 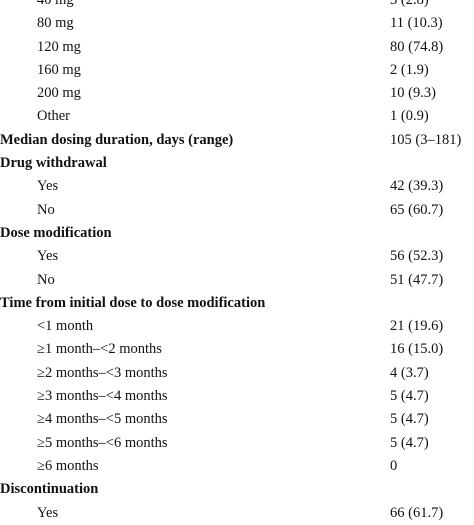 What do you see at coordinates (237, 116) in the screenshot?
I see `table-row: Other 1 (0.9)` at bounding box center [237, 116].